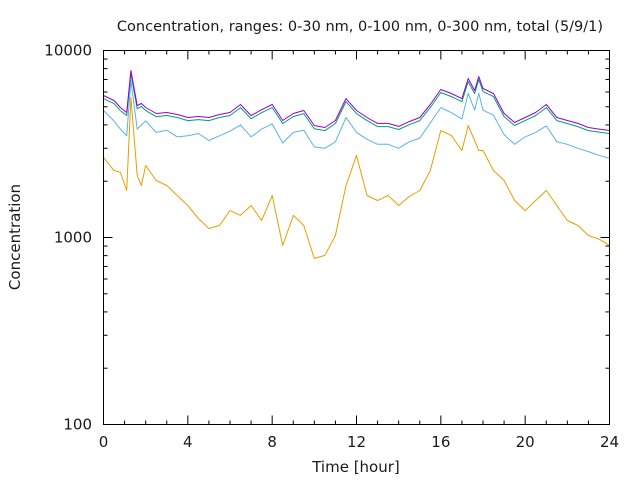 This screenshot has width=640, height=480. Describe the element at coordinates (104, 442) in the screenshot. I see `x-tick-label: 0` at that location.